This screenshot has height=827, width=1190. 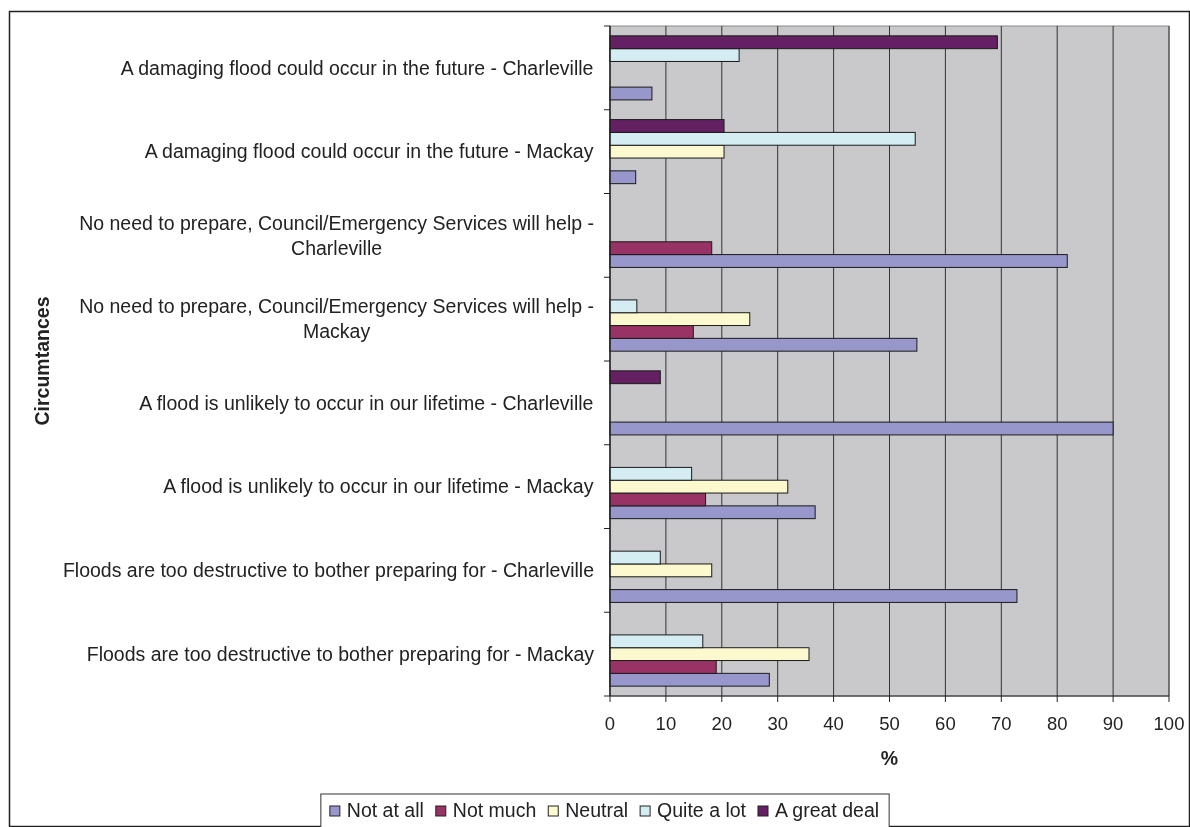 I want to click on y-tick-label: No need to prepare, Council/Emergency Services will help - Charleville, so click(x=336, y=235).